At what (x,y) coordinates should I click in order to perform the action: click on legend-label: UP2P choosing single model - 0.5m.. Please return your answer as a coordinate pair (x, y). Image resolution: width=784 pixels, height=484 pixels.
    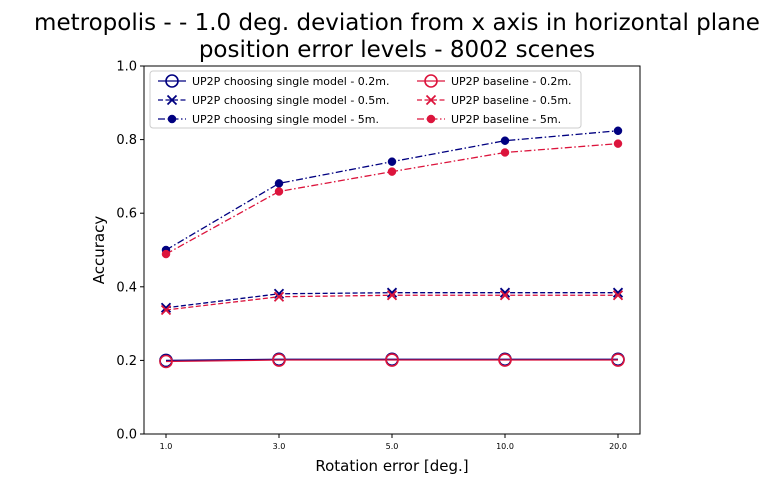
    Looking at the image, I should click on (291, 100).